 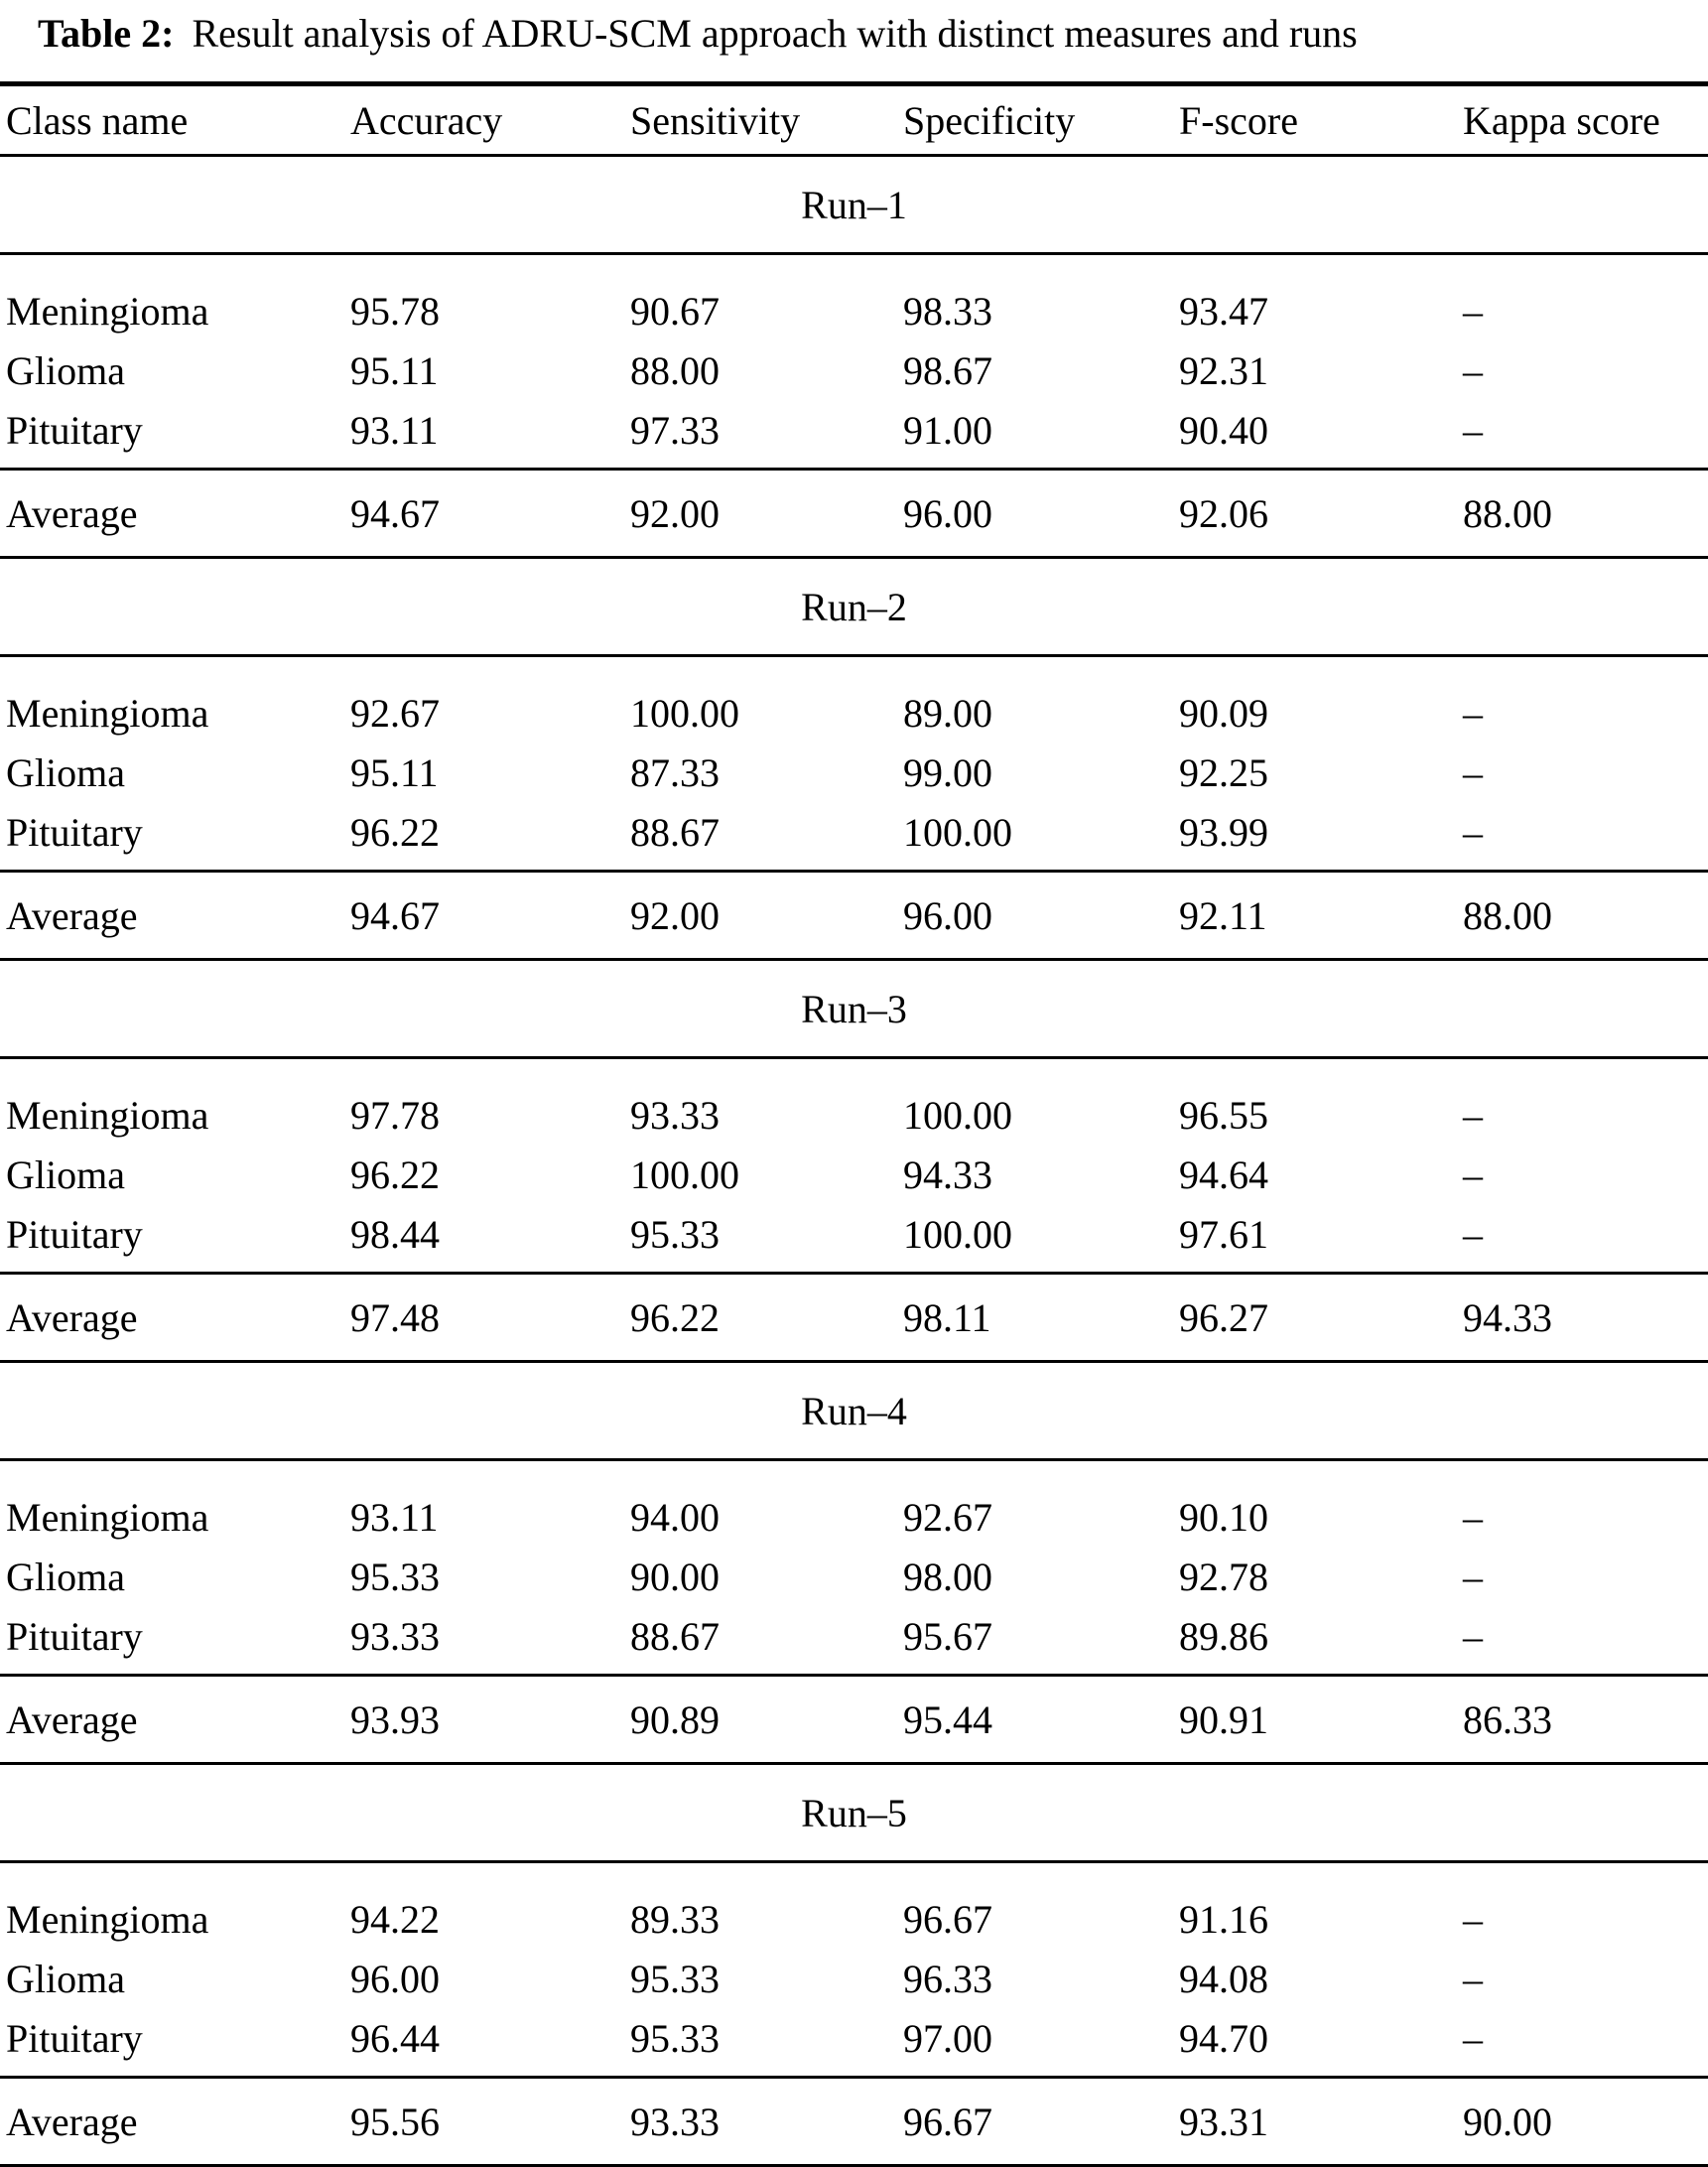 What do you see at coordinates (675, 430) in the screenshot?
I see `value-cell: 97.33` at bounding box center [675, 430].